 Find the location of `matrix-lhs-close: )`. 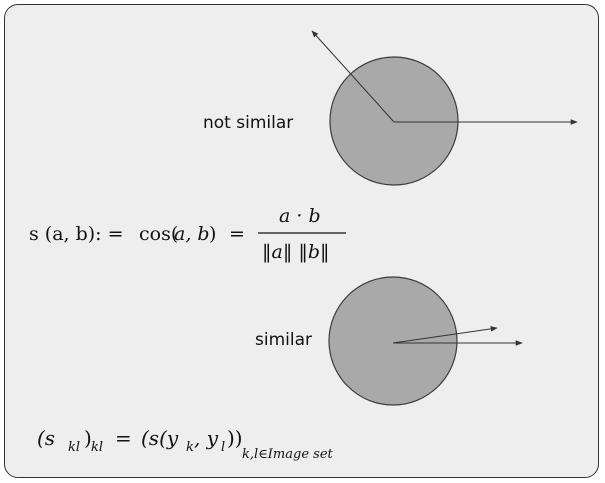

matrix-lhs-close: ) is located at coordinates (88, 438).